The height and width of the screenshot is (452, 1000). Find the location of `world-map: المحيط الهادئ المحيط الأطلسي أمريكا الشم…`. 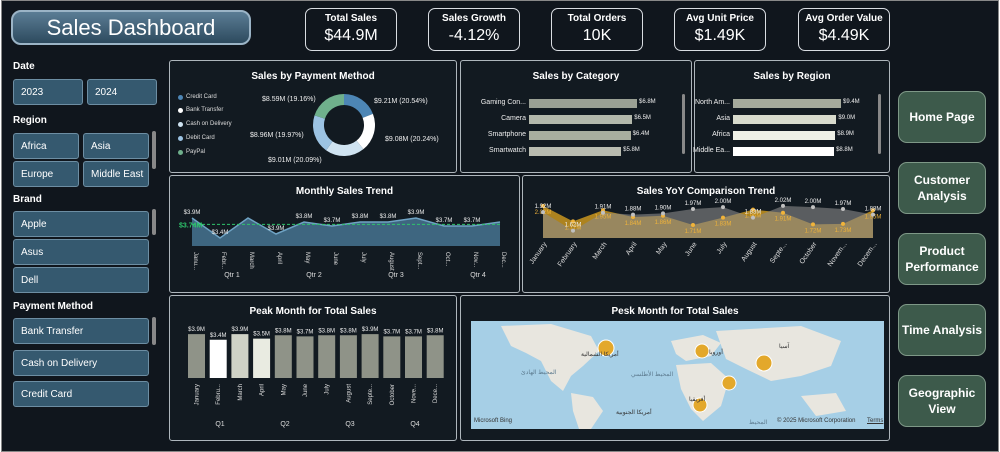

world-map: المحيط الهادئ المحيط الأطلسي أمريكا الشم… is located at coordinates (677, 375).